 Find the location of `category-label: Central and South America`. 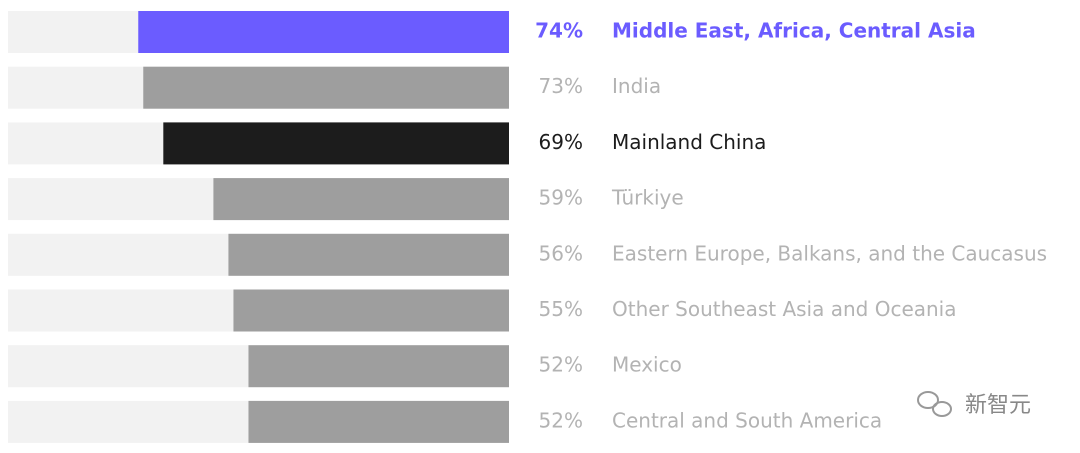

category-label: Central and South America is located at coordinates (747, 420).